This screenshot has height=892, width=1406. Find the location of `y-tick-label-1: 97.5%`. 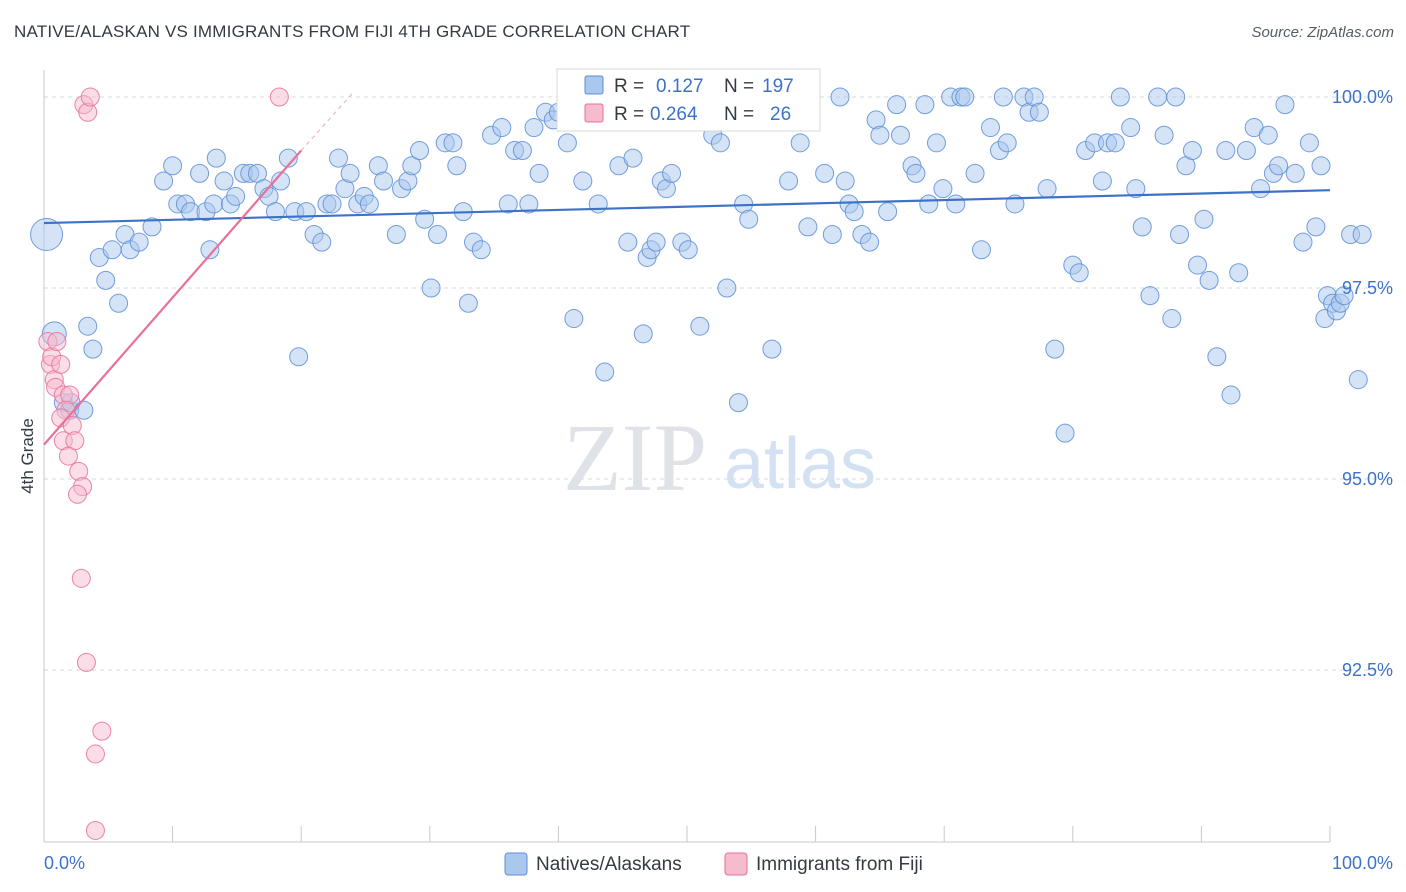

y-tick-label-1: 97.5% is located at coordinates (1367, 288).